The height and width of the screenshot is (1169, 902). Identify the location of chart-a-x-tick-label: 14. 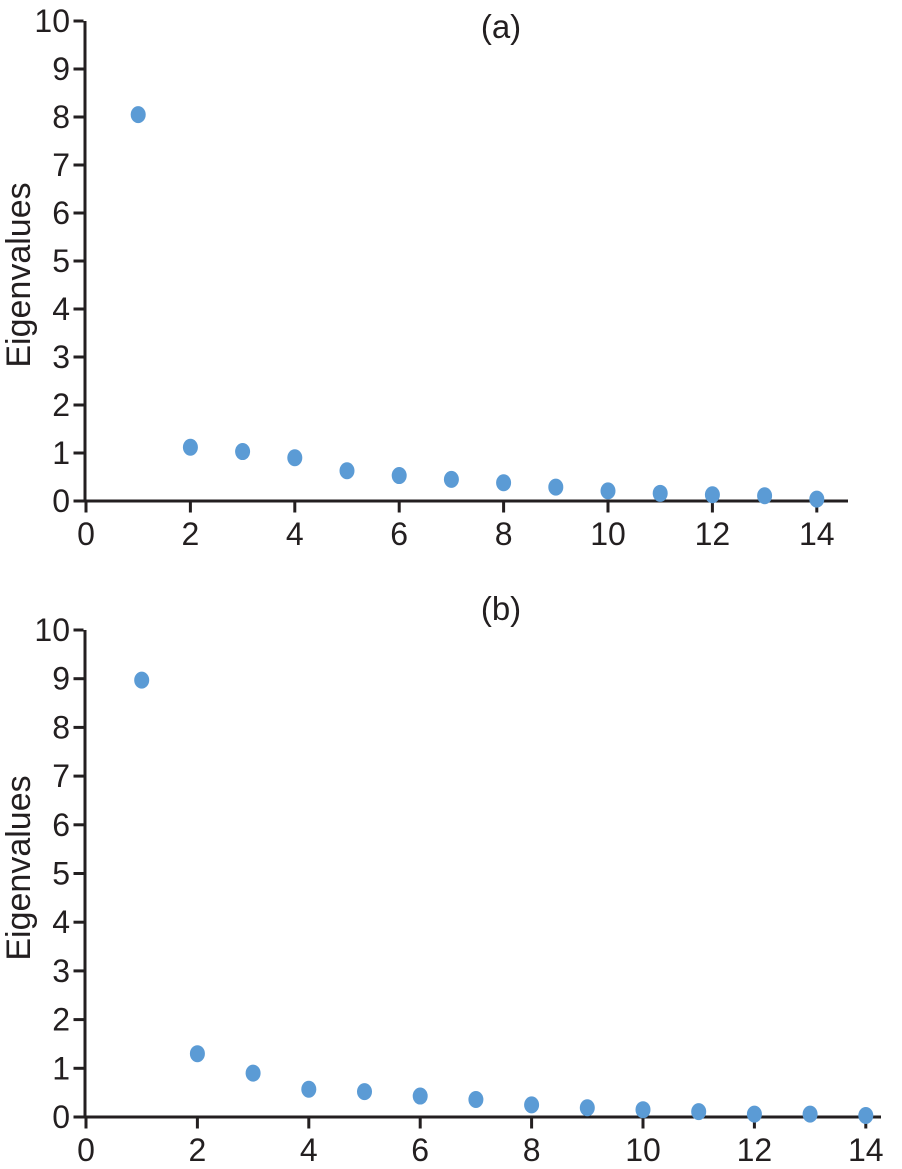
(817, 534).